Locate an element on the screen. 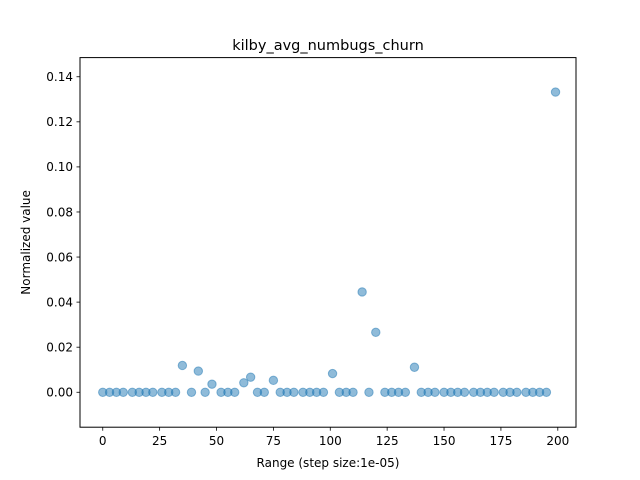  y-axis-ticks: 0.00 0.02 0.04 0.06 0.08 0.10 0.12 0.14 is located at coordinates (63, 235).